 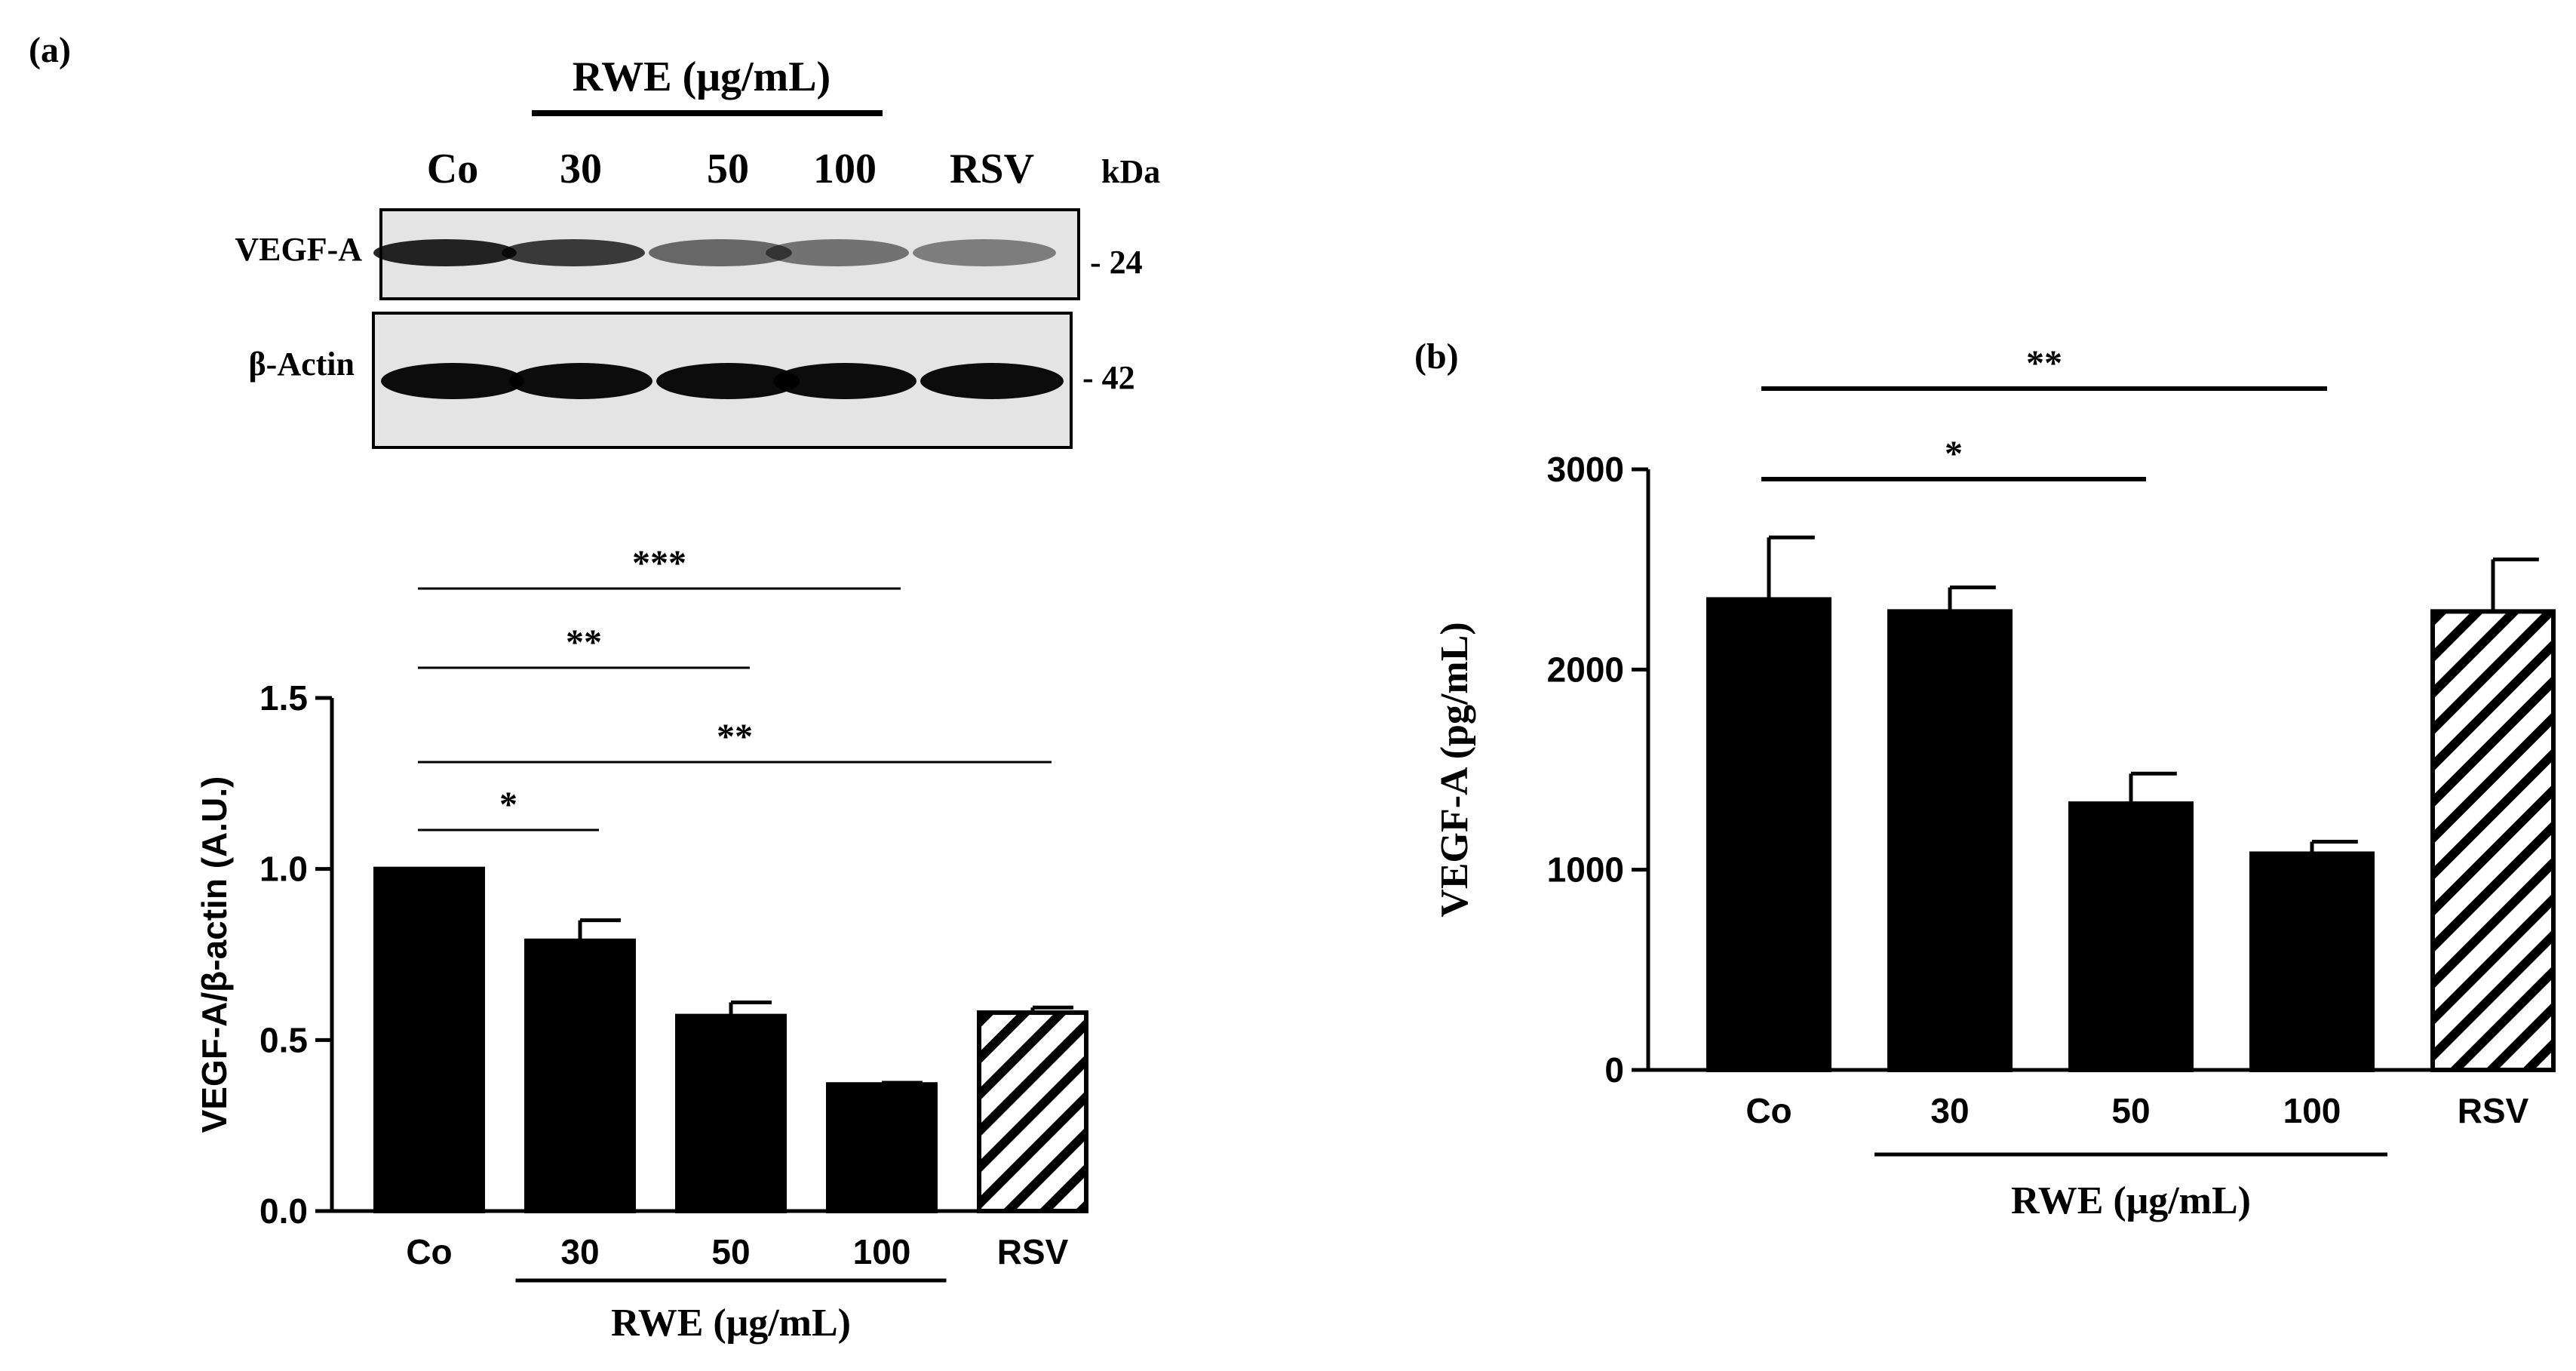 I want to click on y-tick-label: 3000, so click(x=1585, y=469).